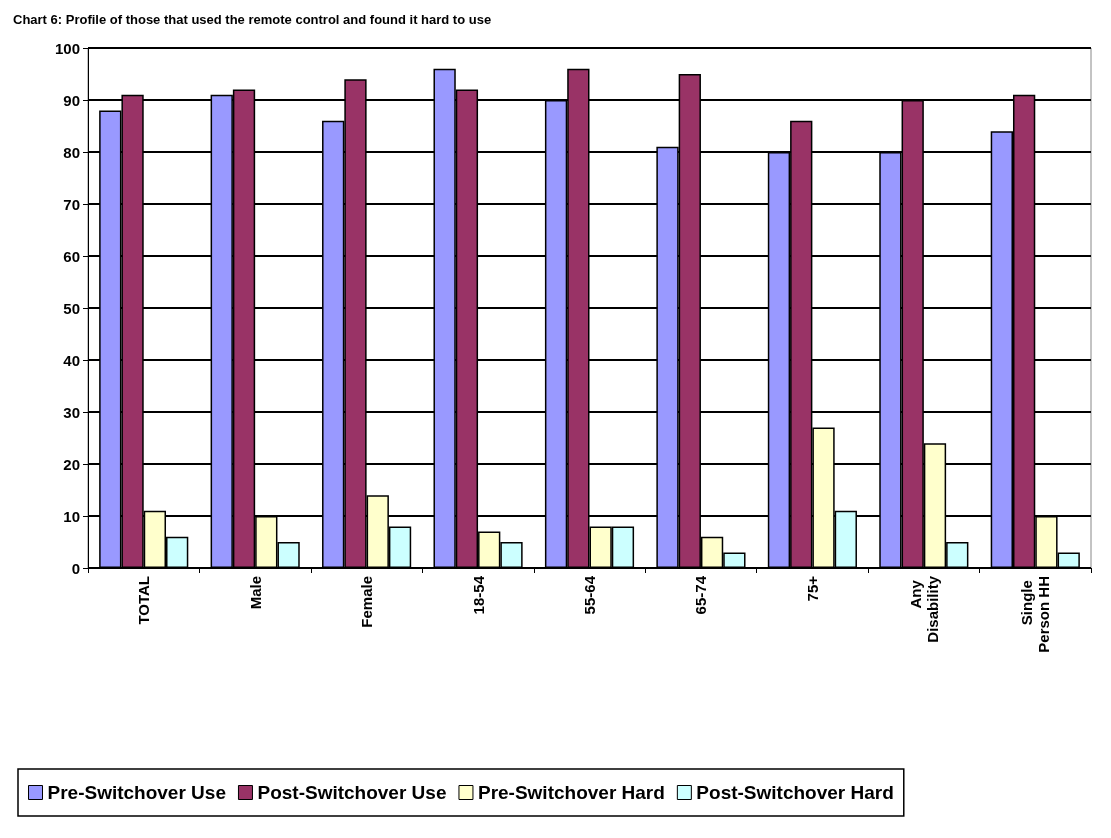 The width and height of the screenshot is (1111, 838). Describe the element at coordinates (1035, 614) in the screenshot. I see `x-tick-label: Single Person HH` at that location.